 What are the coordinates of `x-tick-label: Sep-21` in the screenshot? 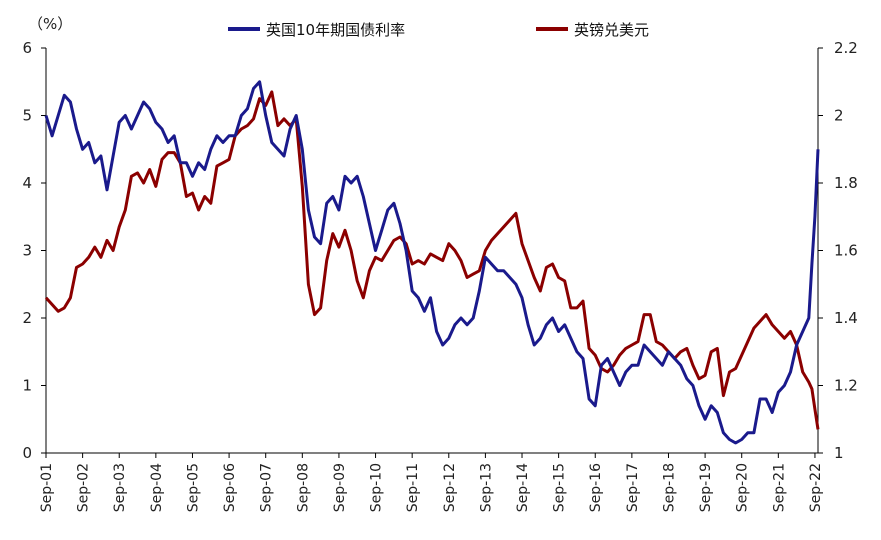 It's located at (779, 487).